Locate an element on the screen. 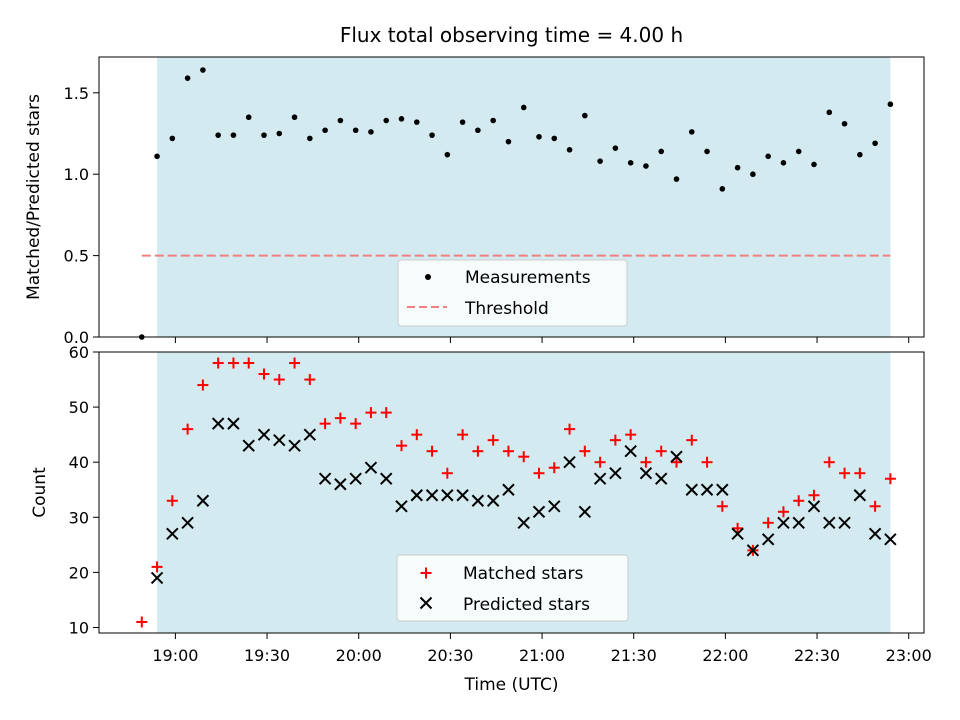 The height and width of the screenshot is (720, 960). ratio-y-ticks: 0.0 0.5 1.0 1.5 is located at coordinates (81, 215).